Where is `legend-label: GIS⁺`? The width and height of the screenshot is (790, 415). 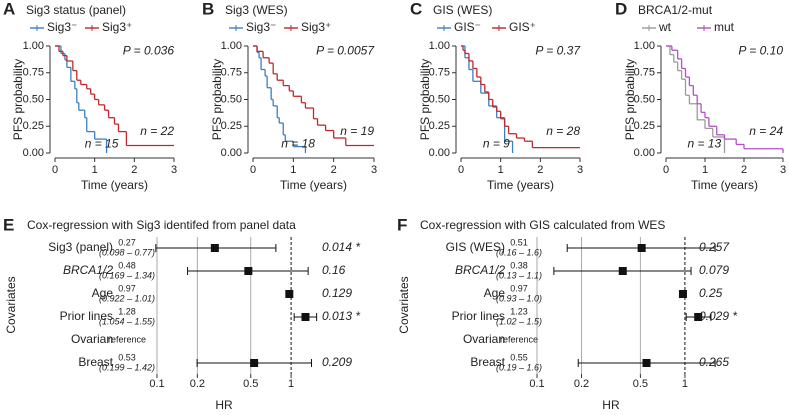
legend-label: GIS⁺ is located at coordinates (522, 27).